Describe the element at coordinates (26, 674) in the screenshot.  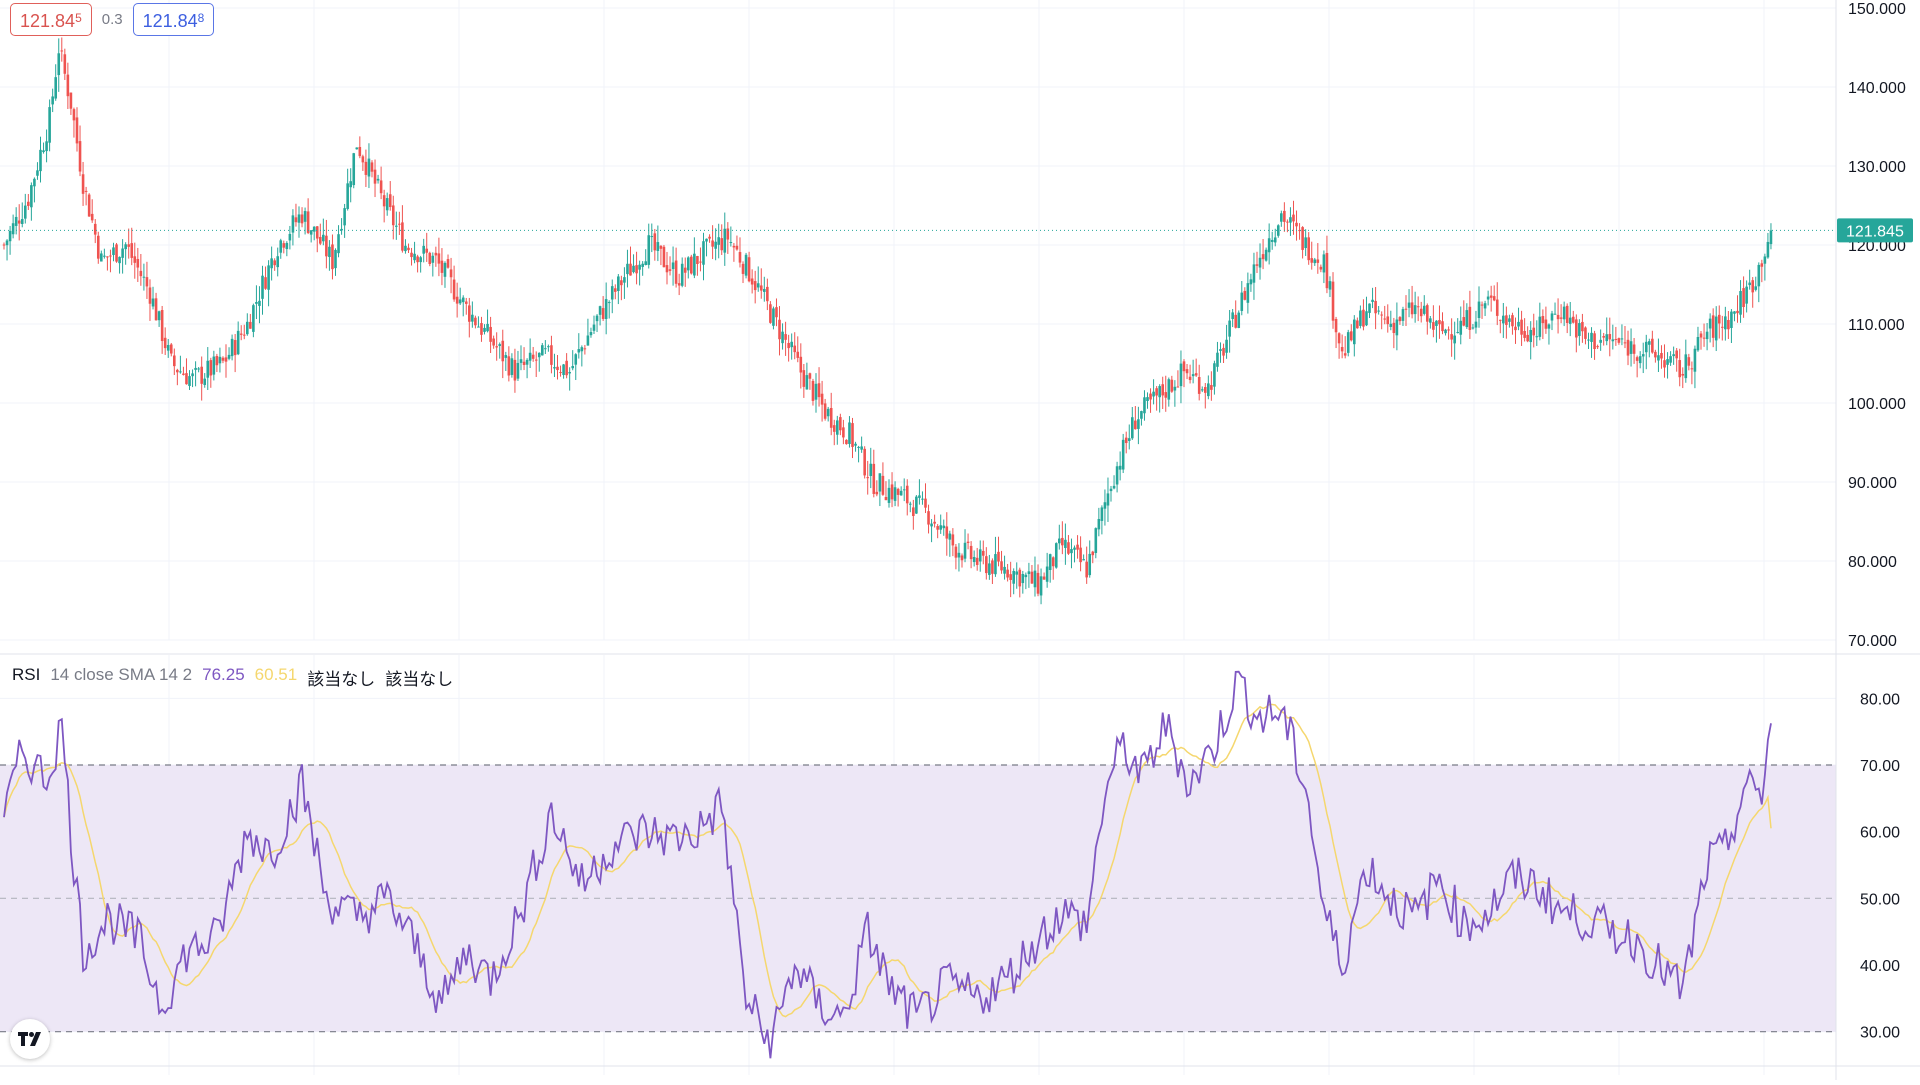
I see `rsi-name: RSI` at that location.